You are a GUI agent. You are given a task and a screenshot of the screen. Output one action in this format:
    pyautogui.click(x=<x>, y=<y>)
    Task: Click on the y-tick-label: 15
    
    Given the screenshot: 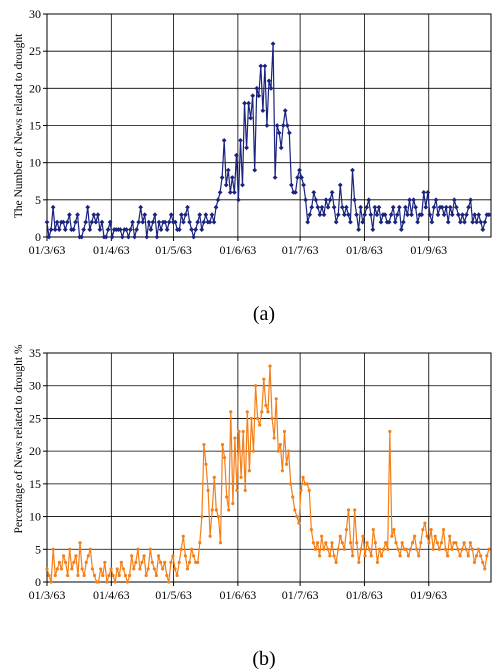 What is the action you would take?
    pyautogui.click(x=35, y=126)
    